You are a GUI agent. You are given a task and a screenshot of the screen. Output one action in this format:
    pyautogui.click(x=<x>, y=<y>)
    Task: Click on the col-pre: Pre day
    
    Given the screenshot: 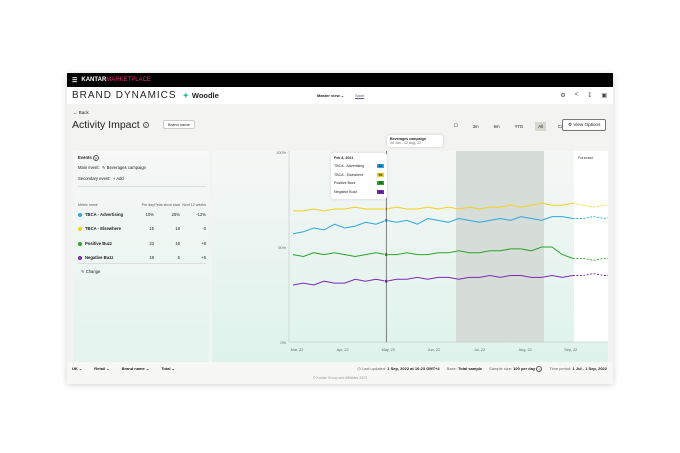 What is the action you would take?
    pyautogui.click(x=147, y=205)
    